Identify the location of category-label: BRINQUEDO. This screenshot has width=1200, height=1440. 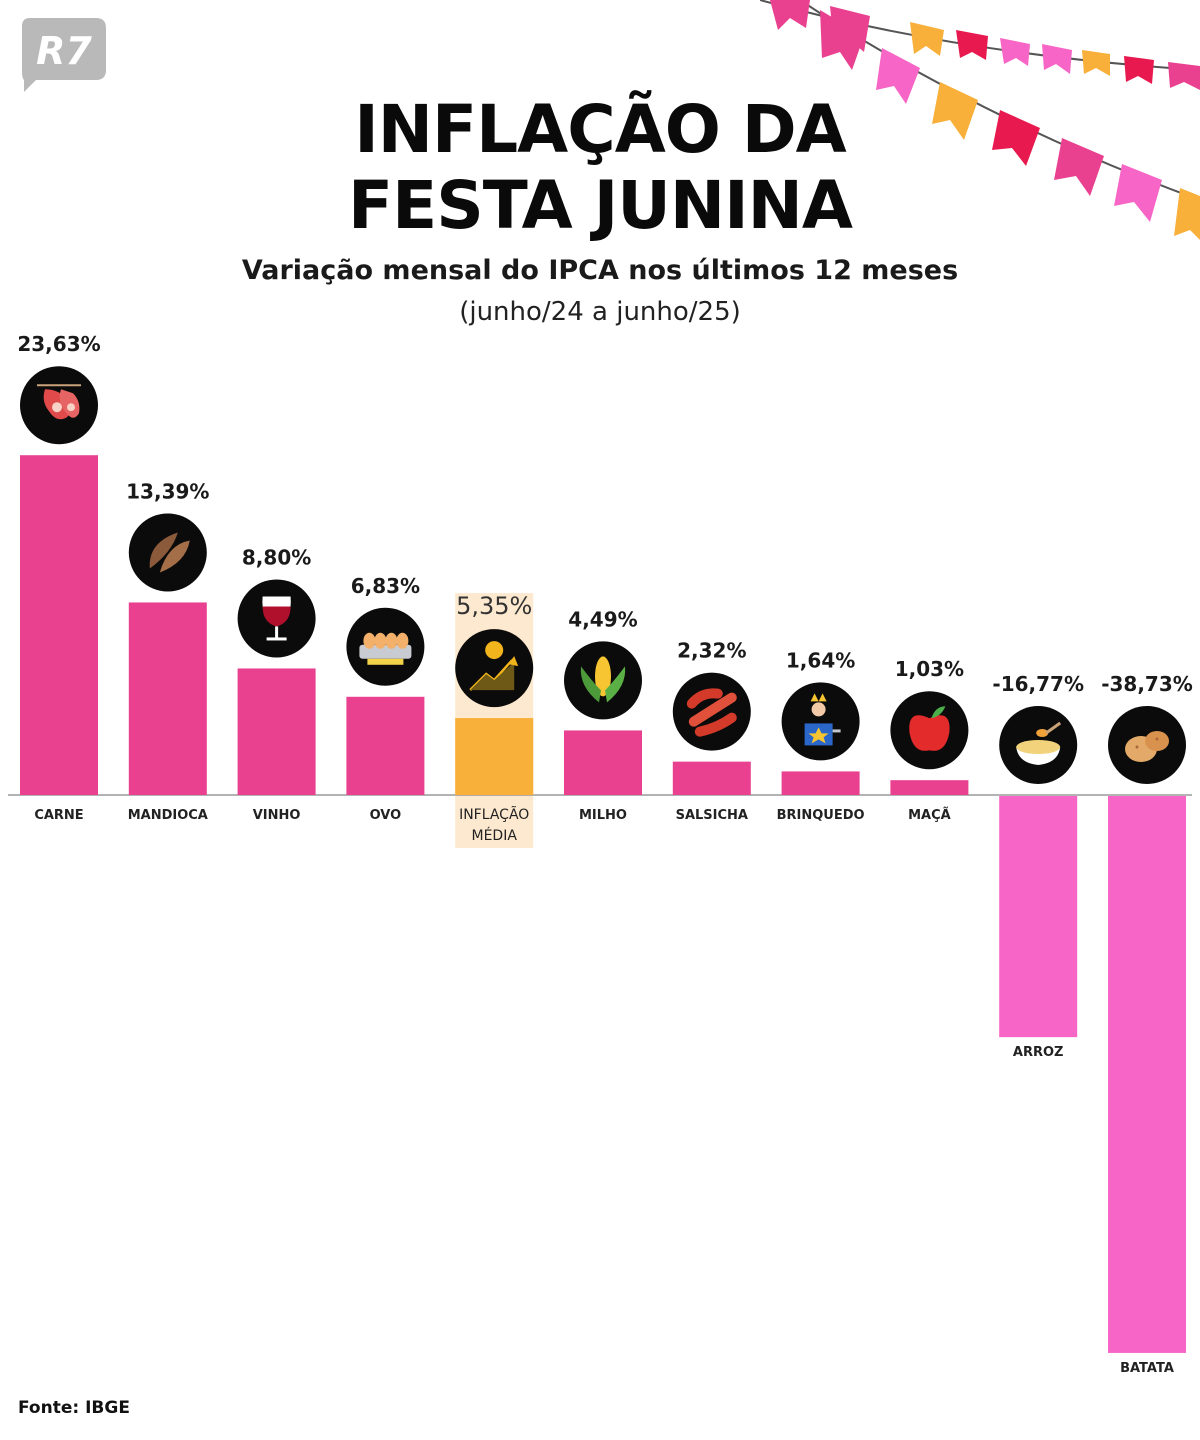
(821, 815).